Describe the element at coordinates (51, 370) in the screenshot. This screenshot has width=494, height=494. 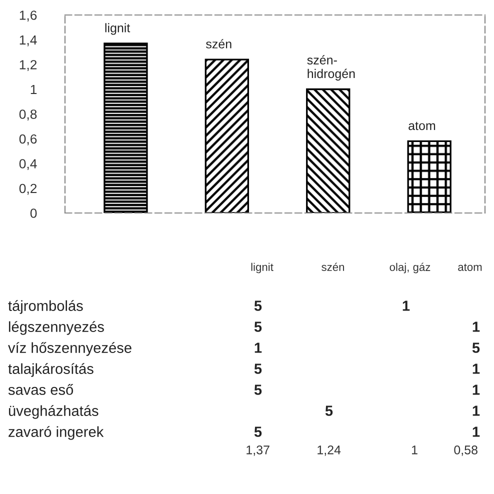
I see `category-label: talajkárosítás` at that location.